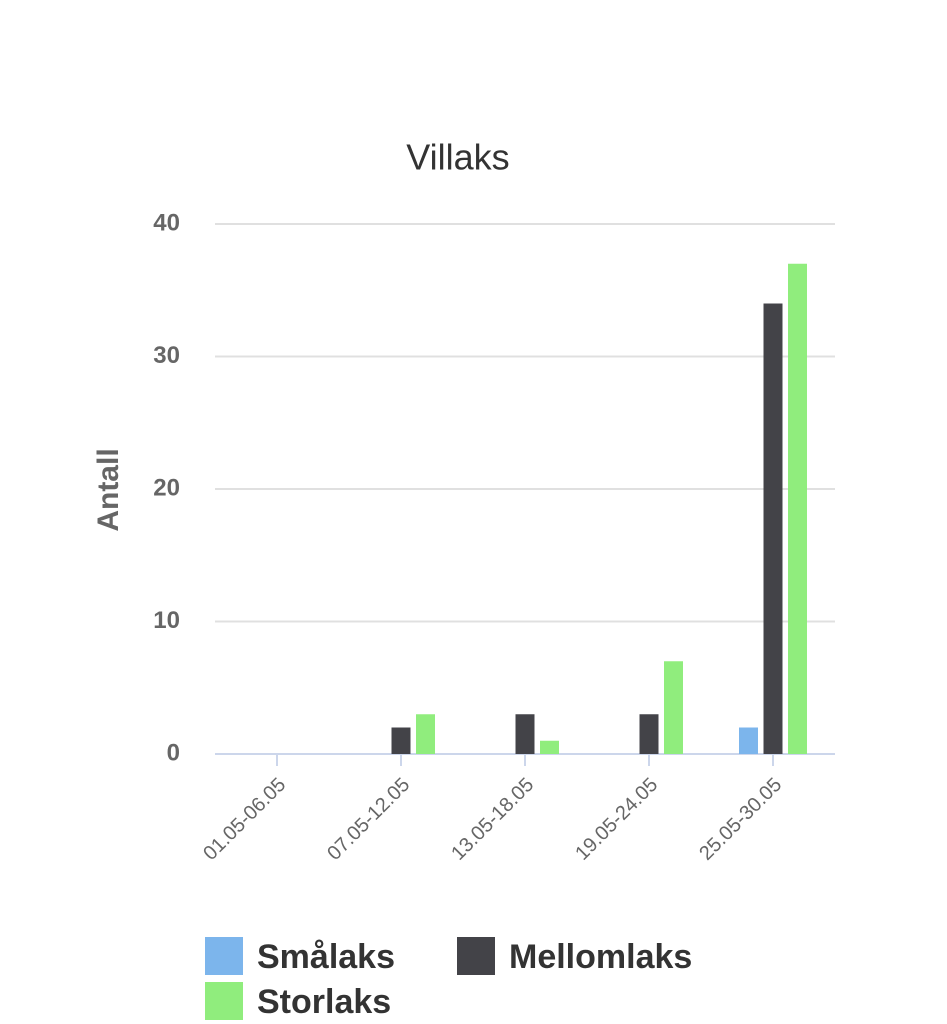  What do you see at coordinates (326, 957) in the screenshot?
I see `legend-label: Smålaks` at bounding box center [326, 957].